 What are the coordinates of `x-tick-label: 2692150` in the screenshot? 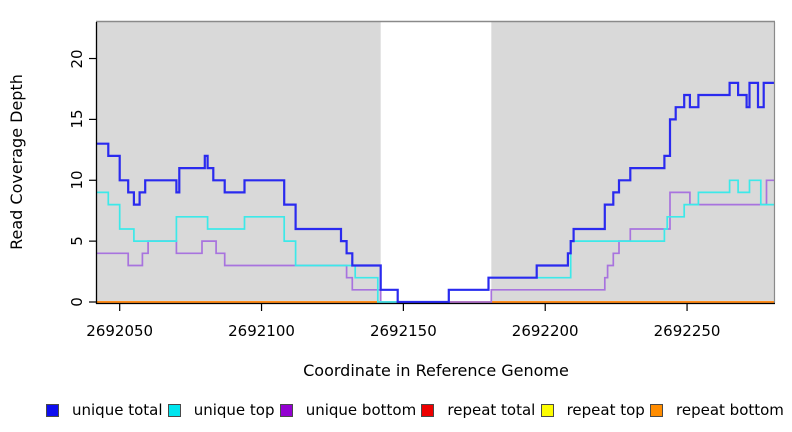 It's located at (403, 331).